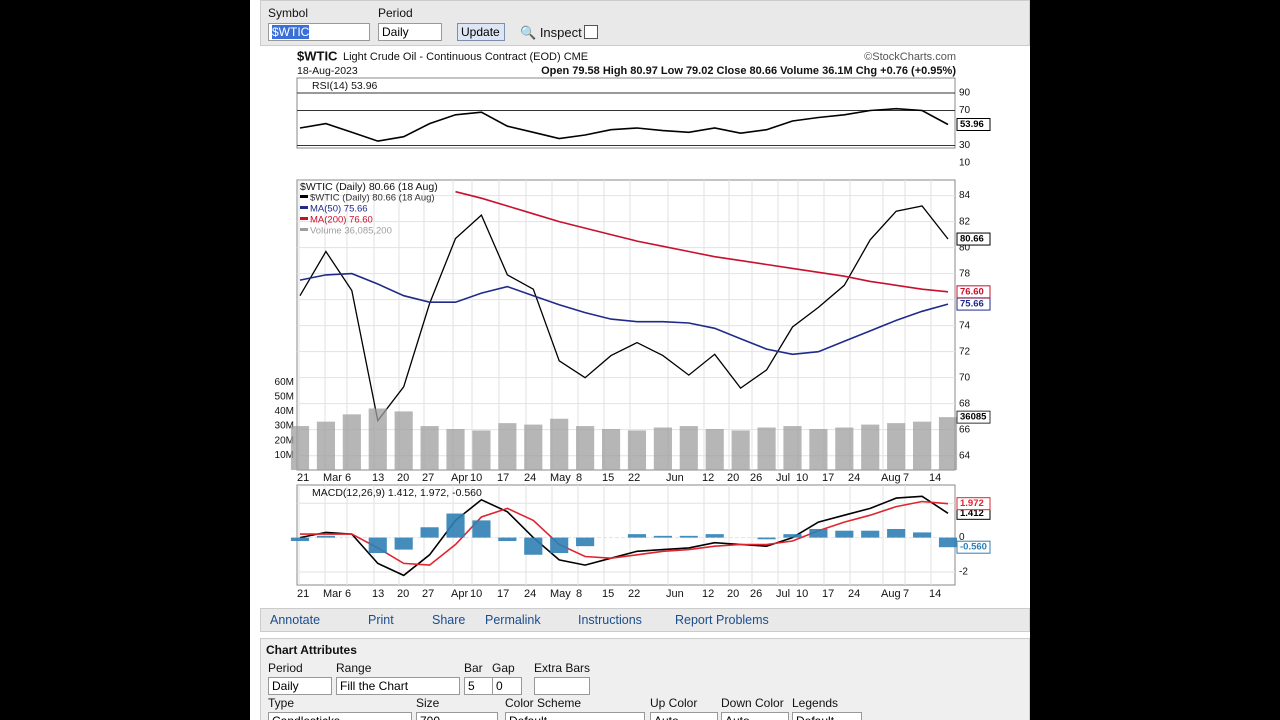  What do you see at coordinates (457, 716) in the screenshot?
I see `select: 700` at bounding box center [457, 716].